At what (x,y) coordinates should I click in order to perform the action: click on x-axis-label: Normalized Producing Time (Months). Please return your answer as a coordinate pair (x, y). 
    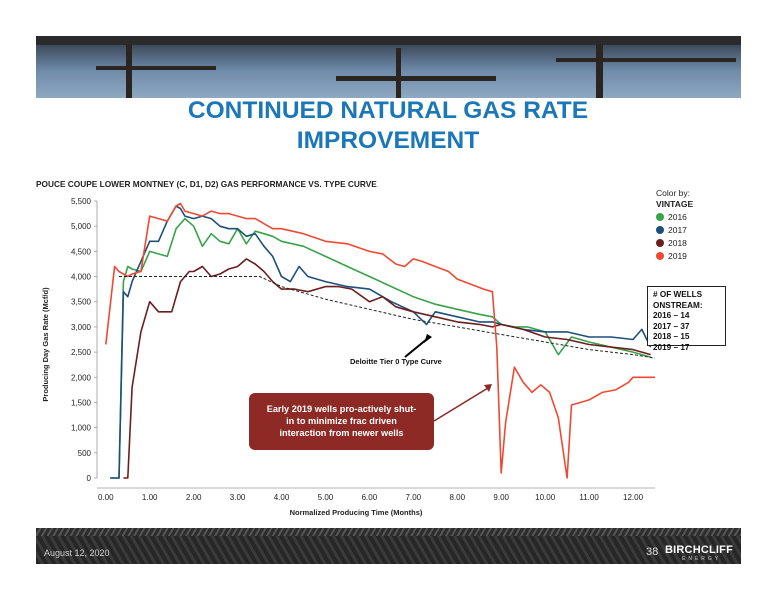
    Looking at the image, I should click on (356, 512).